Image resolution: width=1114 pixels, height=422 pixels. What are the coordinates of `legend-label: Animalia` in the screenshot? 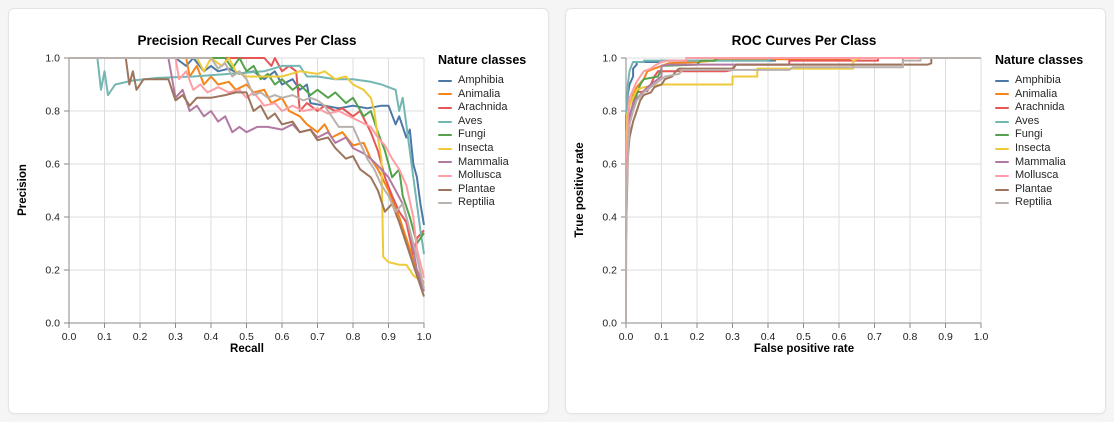 It's located at (479, 93).